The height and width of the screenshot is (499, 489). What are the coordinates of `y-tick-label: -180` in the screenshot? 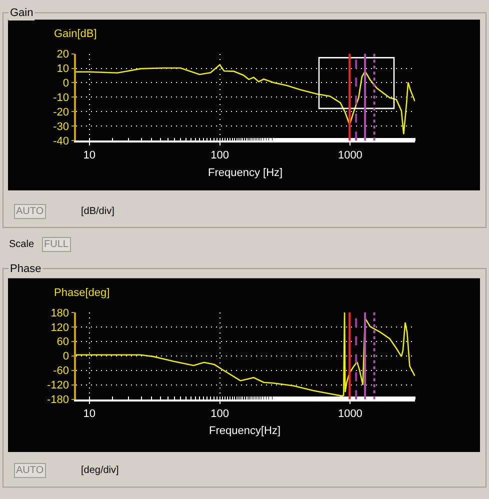 It's located at (58, 400).